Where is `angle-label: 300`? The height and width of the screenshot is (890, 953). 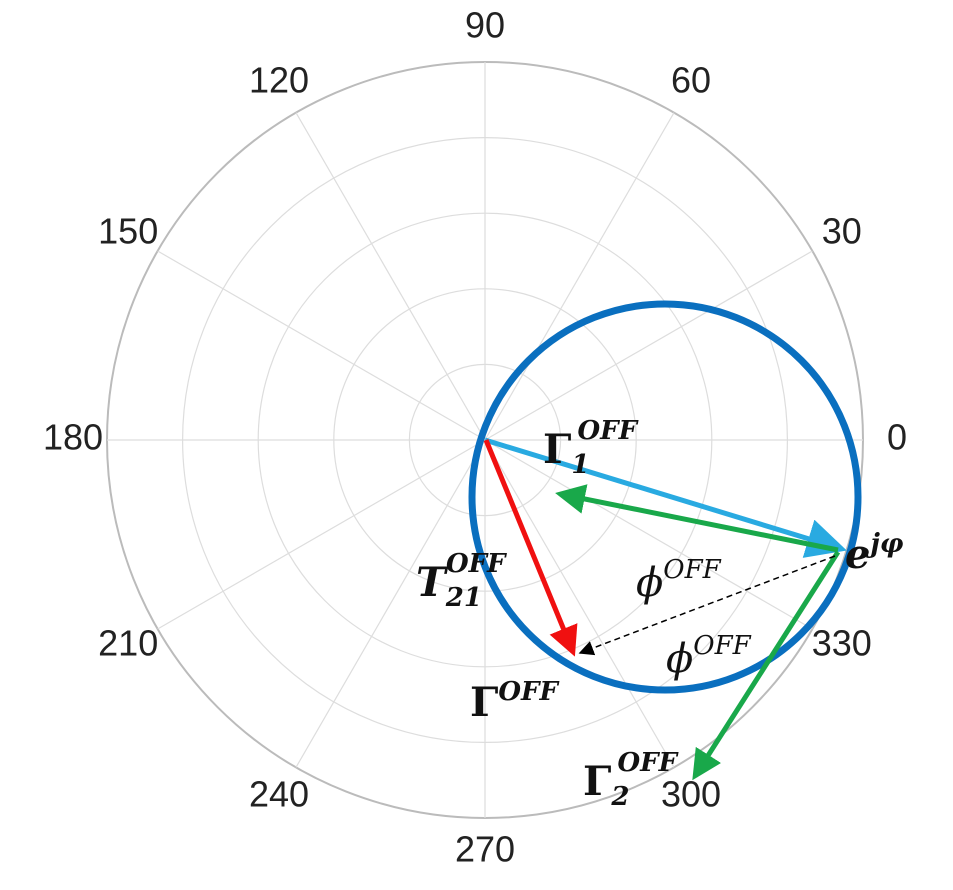
angle-label: 300 is located at coordinates (691, 793).